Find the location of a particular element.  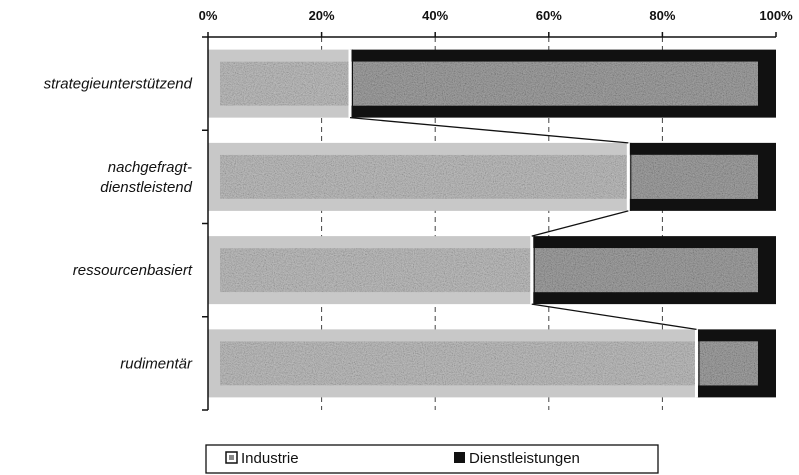

legend-label: Dienstleistungen is located at coordinates (524, 458).